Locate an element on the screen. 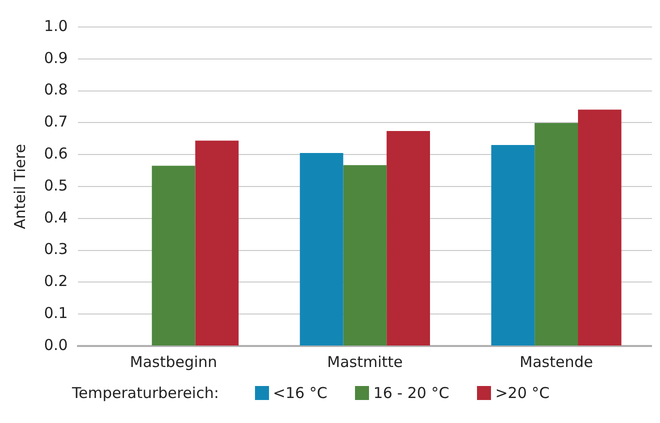 This screenshot has width=660, height=423. legend-label: <16 °C is located at coordinates (300, 393).